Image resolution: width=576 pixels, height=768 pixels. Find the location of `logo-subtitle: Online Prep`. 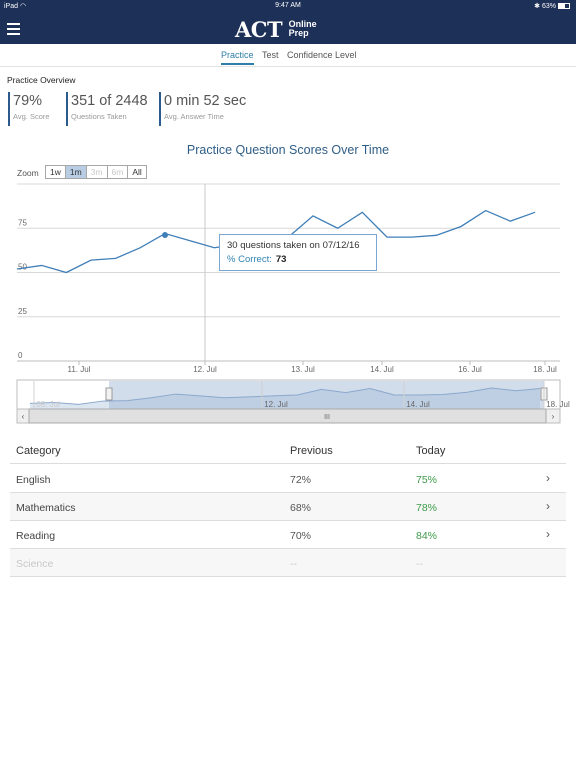

logo-subtitle: Online Prep is located at coordinates (303, 29).